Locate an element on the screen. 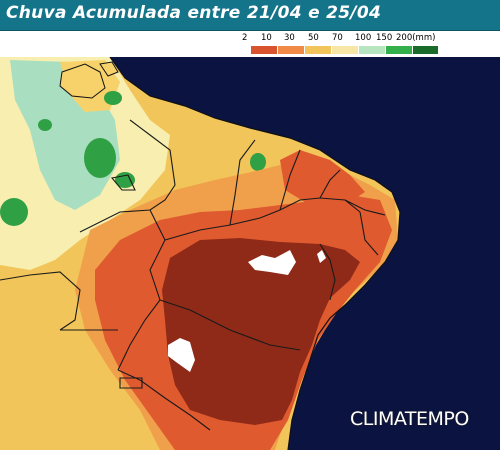 Image resolution: width=500 pixels, height=450 pixels. climatempo-logo: CLIMATEMPO is located at coordinates (409, 419).